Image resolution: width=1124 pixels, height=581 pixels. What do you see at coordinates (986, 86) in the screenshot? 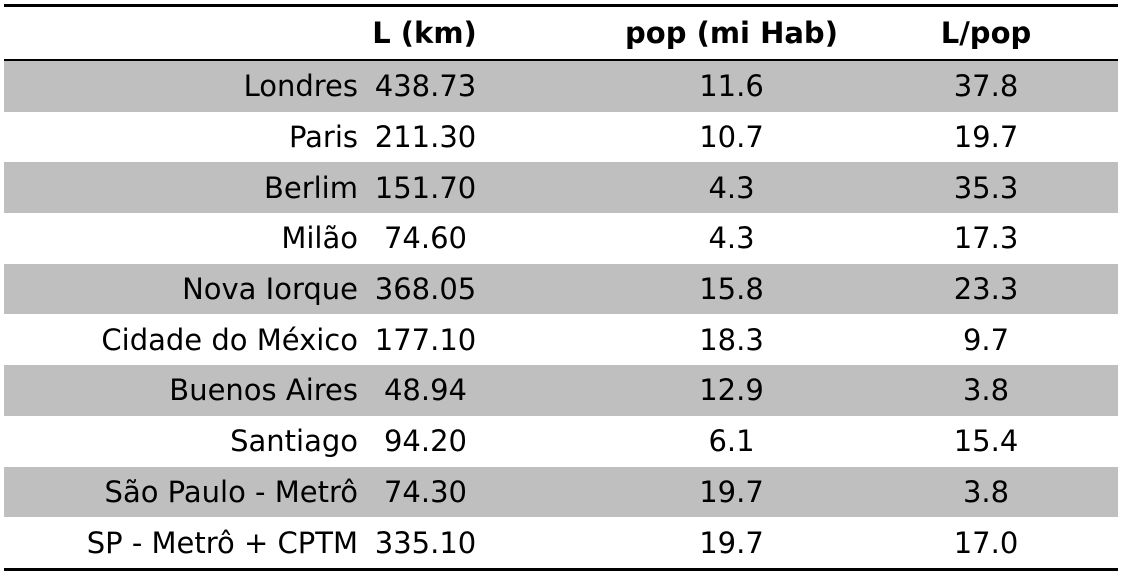
I see `row-ratio: 37.8` at bounding box center [986, 86].